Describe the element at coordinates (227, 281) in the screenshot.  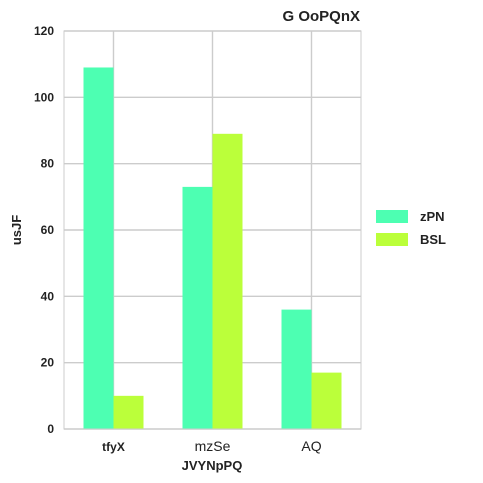
I see `bar-BSL-mzSe` at that location.